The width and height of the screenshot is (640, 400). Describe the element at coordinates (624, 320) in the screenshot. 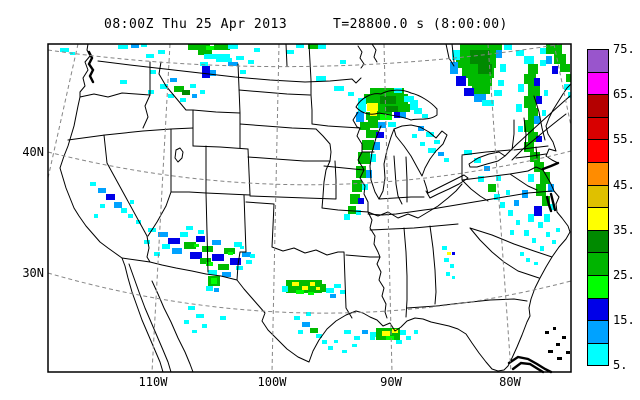

I see `colorbar-tick-label: 15.` at that location.